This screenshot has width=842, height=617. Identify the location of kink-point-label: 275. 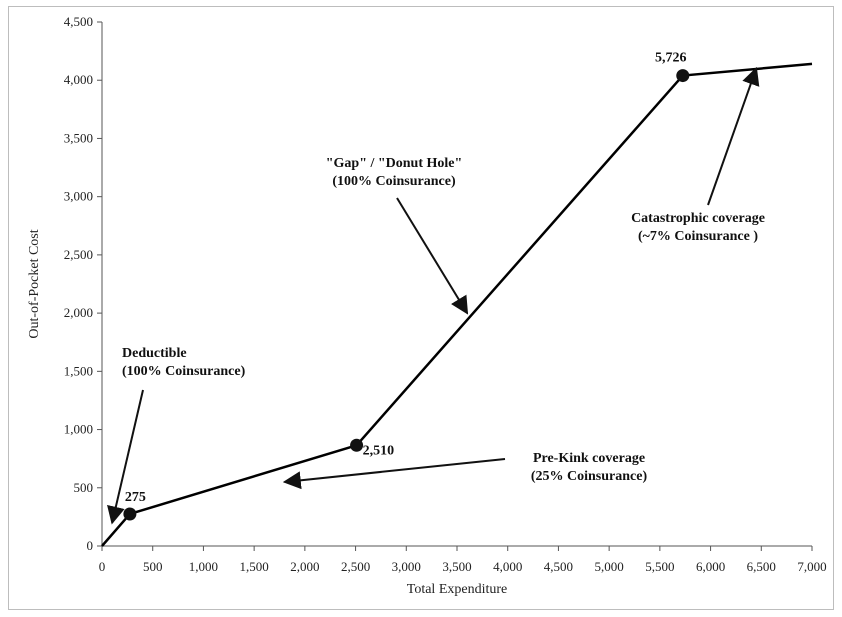
(135, 497).